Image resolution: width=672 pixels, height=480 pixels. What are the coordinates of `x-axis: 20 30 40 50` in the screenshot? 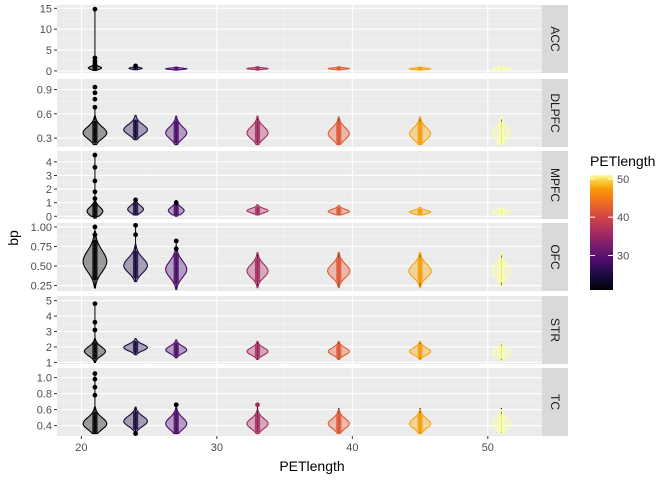 It's located at (284, 445).